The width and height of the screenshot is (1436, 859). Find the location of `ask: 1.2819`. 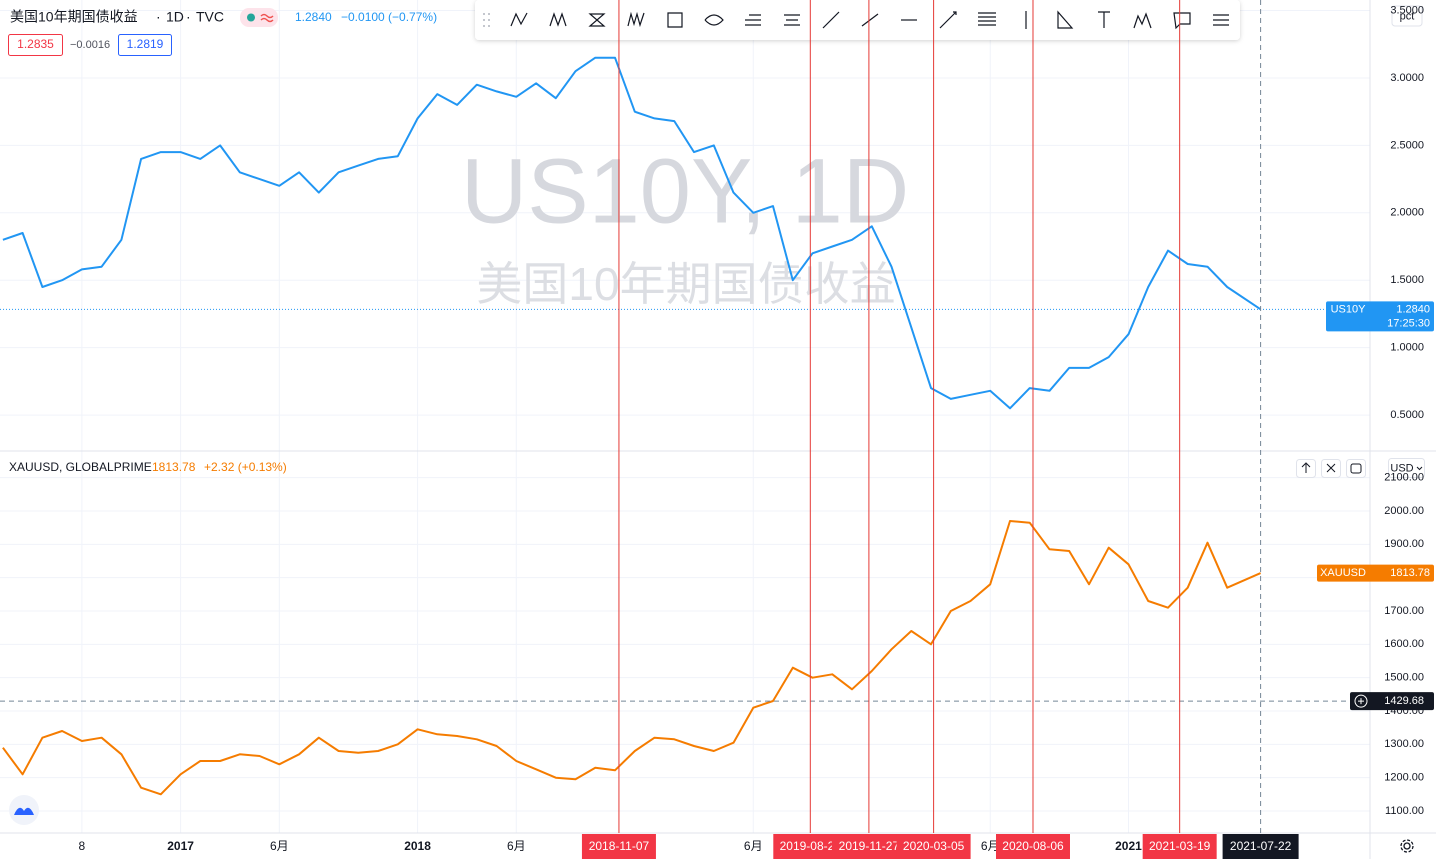

ask: 1.2819 is located at coordinates (145, 44).